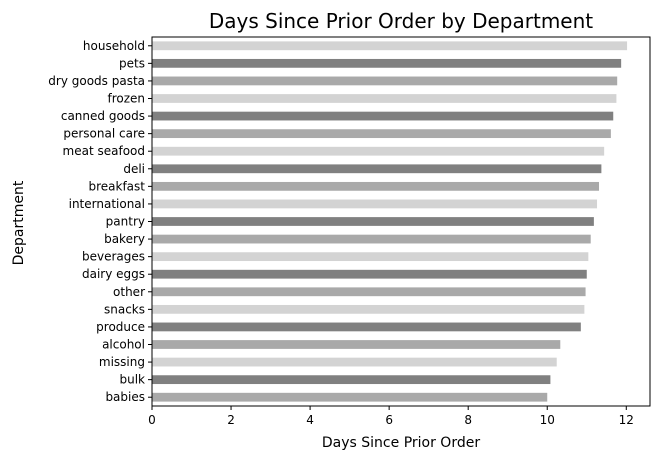  What do you see at coordinates (310, 420) in the screenshot?
I see `x-tick-label: 4` at bounding box center [310, 420].